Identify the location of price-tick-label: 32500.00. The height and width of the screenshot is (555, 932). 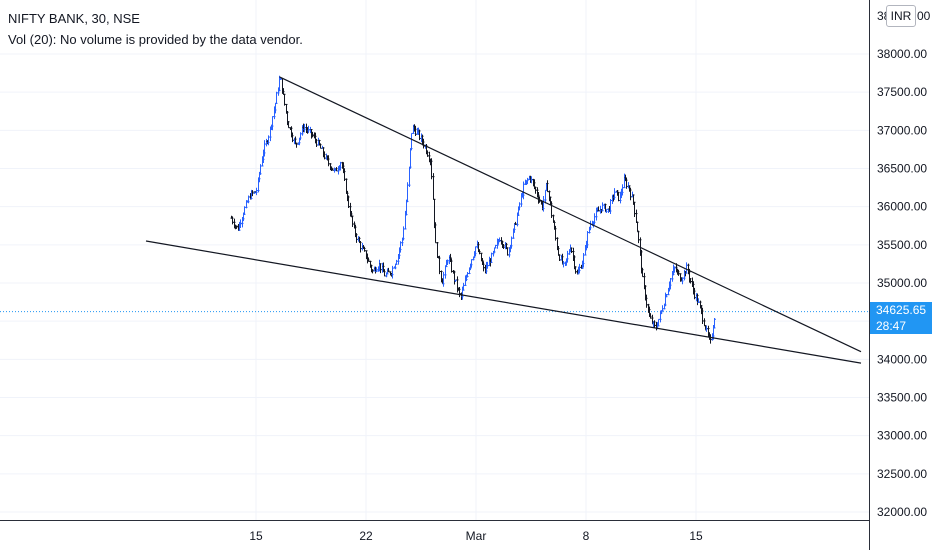
(902, 474).